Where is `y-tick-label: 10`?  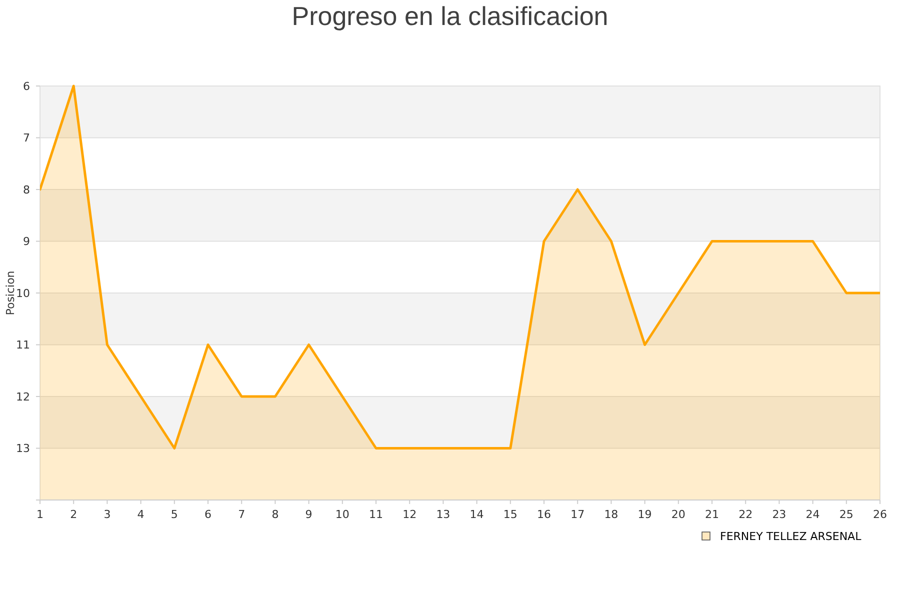
y-tick-label: 10 is located at coordinates (23, 293).